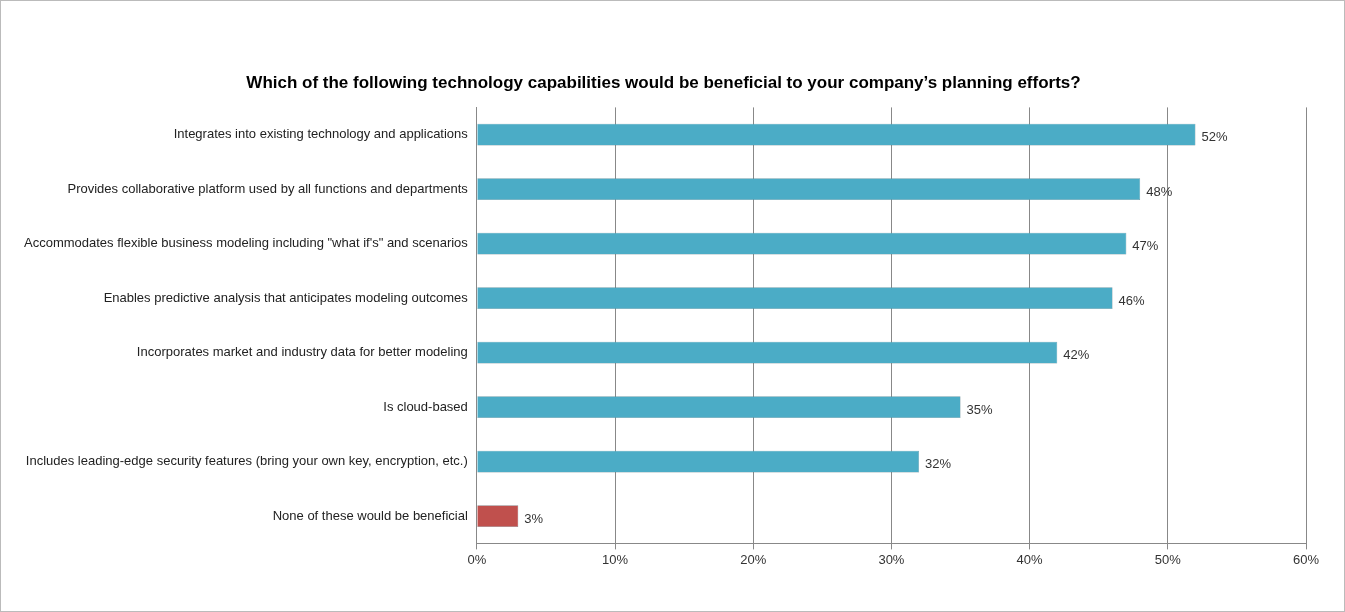 Image resolution: width=1345 pixels, height=612 pixels. What do you see at coordinates (477, 559) in the screenshot?
I see `x-tick-label: 0%` at bounding box center [477, 559].